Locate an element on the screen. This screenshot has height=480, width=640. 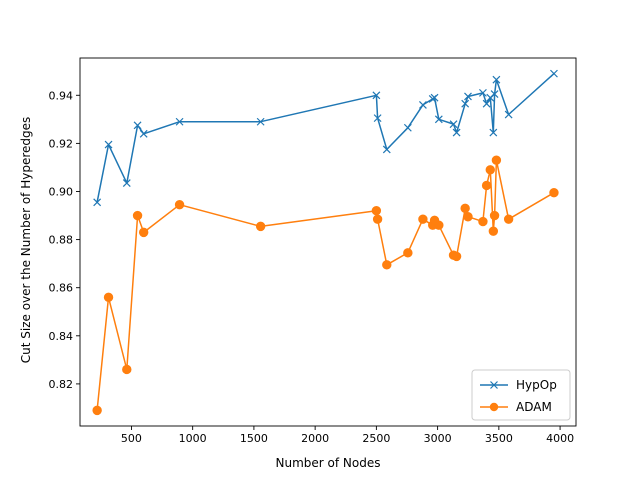
y-tick-label: 0.88 is located at coordinates (61, 240).